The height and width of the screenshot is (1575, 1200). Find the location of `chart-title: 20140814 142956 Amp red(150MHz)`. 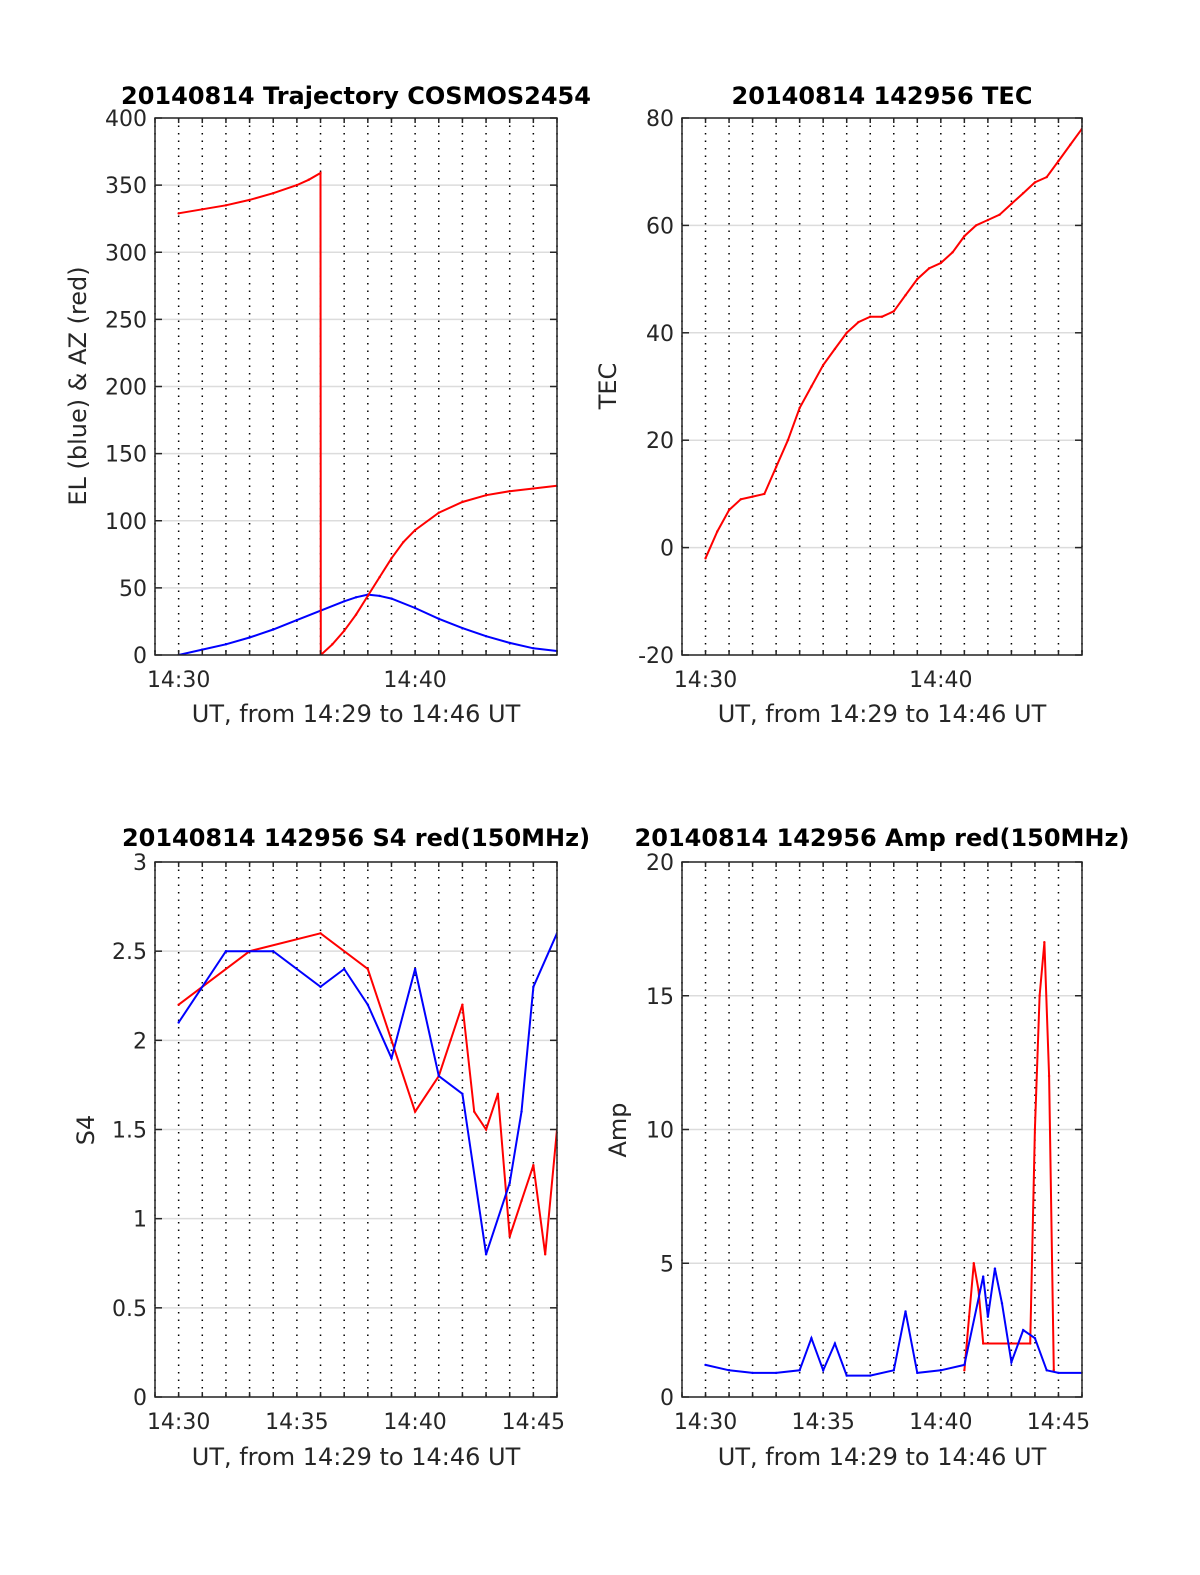

chart-title: 20140814 142956 Amp red(150MHz) is located at coordinates (882, 838).